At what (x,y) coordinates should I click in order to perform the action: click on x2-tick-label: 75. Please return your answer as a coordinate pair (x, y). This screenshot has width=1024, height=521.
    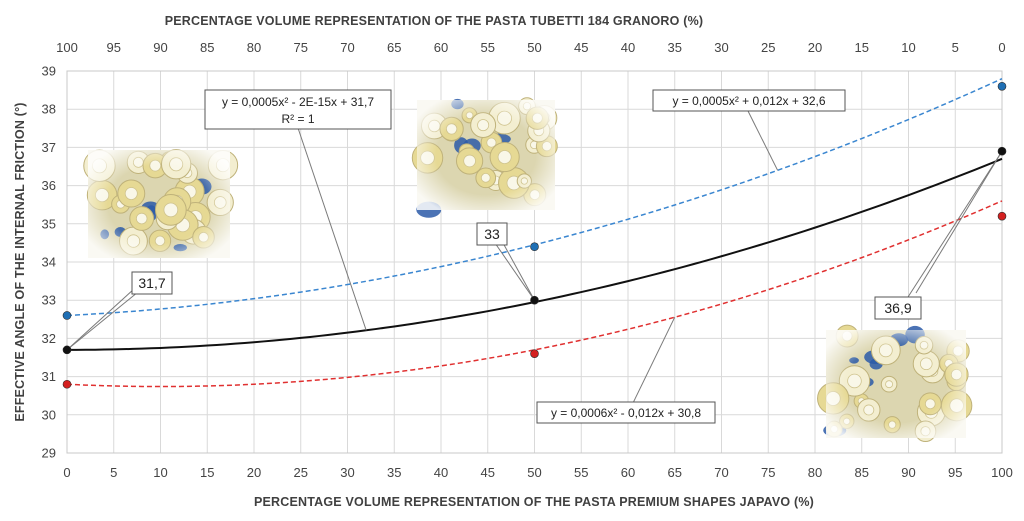
    Looking at the image, I should click on (301, 47).